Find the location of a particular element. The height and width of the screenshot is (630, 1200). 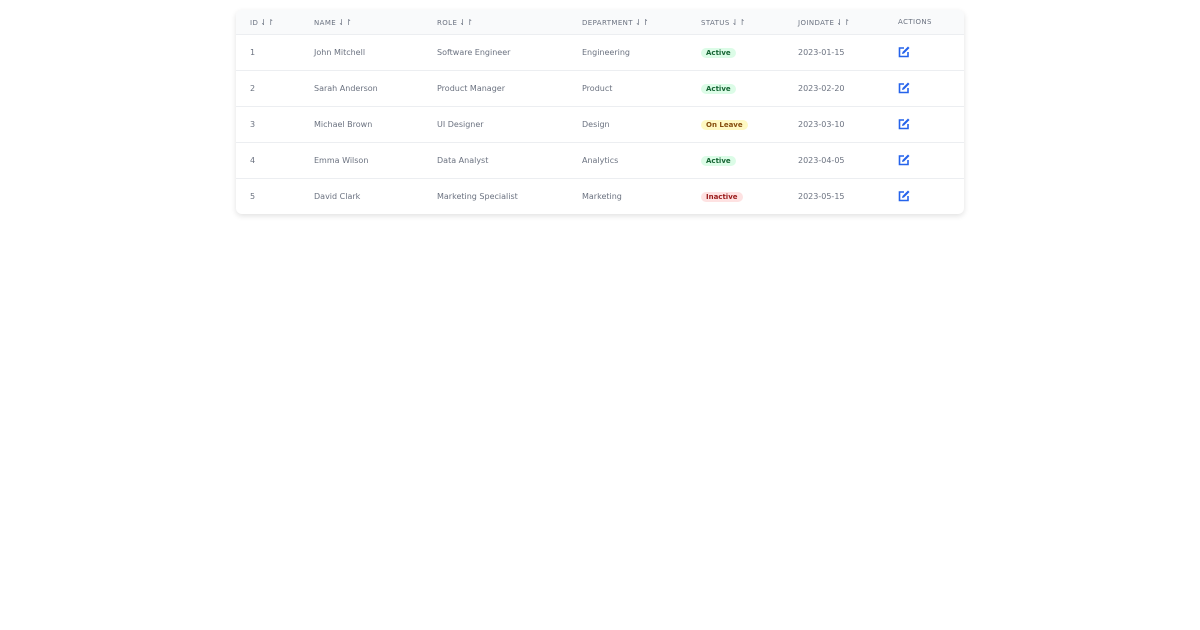

id-text: 1 is located at coordinates (253, 52).